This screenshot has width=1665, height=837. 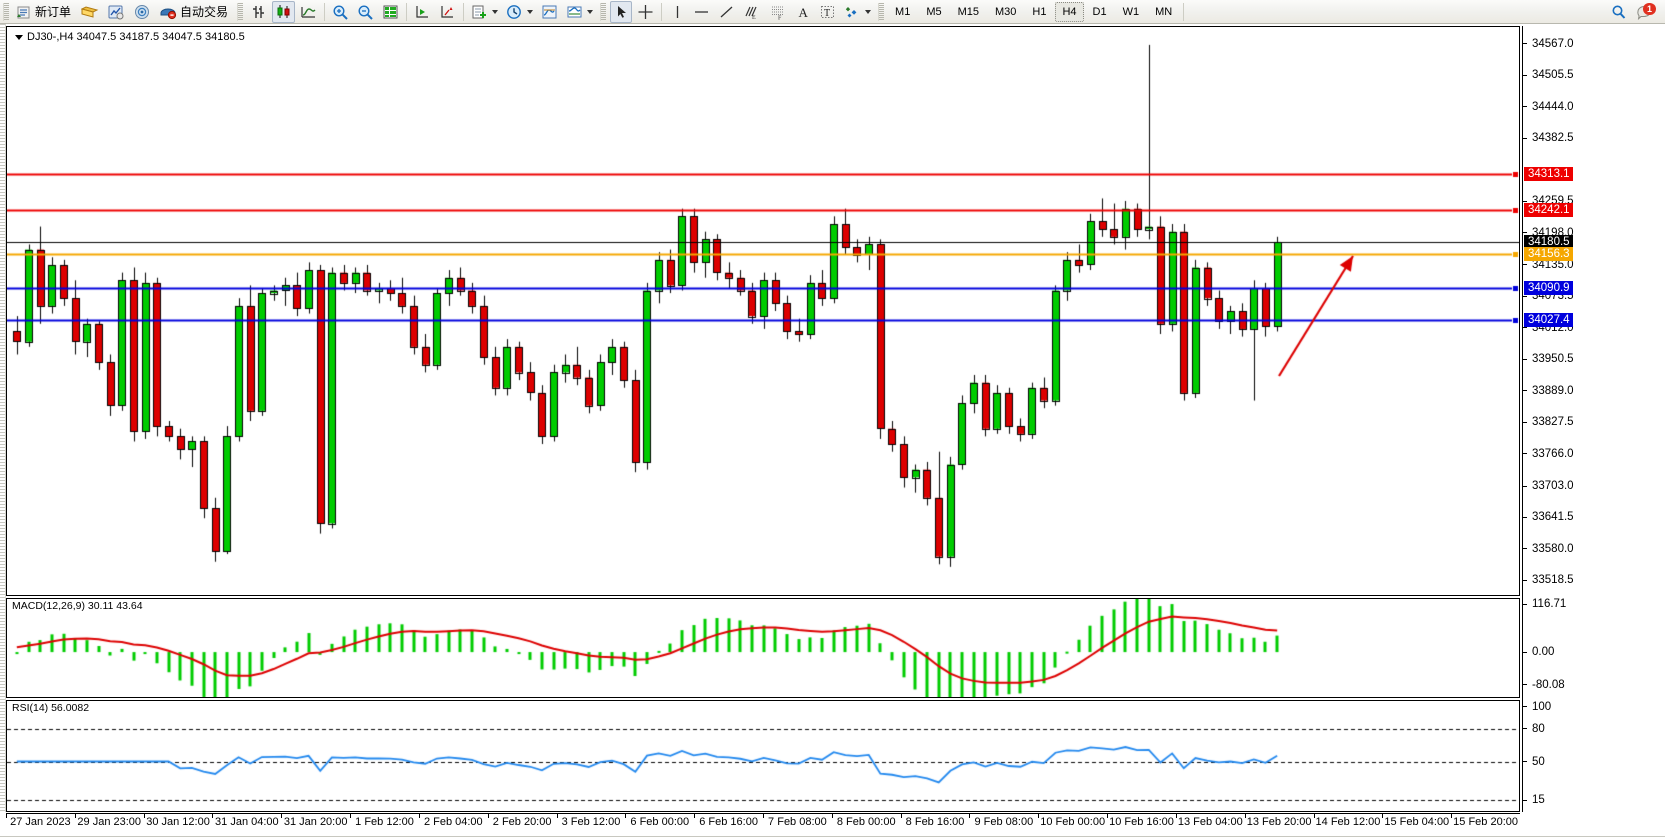 I want to click on period-button, so click(x=519, y=12).